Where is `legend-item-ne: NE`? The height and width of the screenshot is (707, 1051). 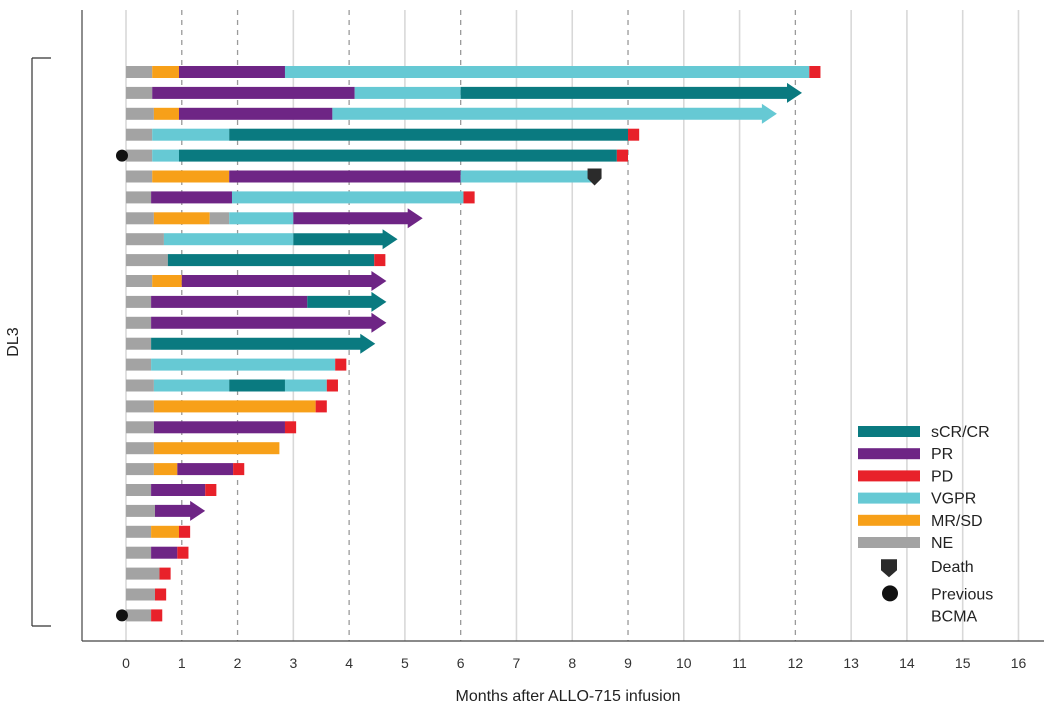
legend-item-ne: NE is located at coordinates (905, 543).